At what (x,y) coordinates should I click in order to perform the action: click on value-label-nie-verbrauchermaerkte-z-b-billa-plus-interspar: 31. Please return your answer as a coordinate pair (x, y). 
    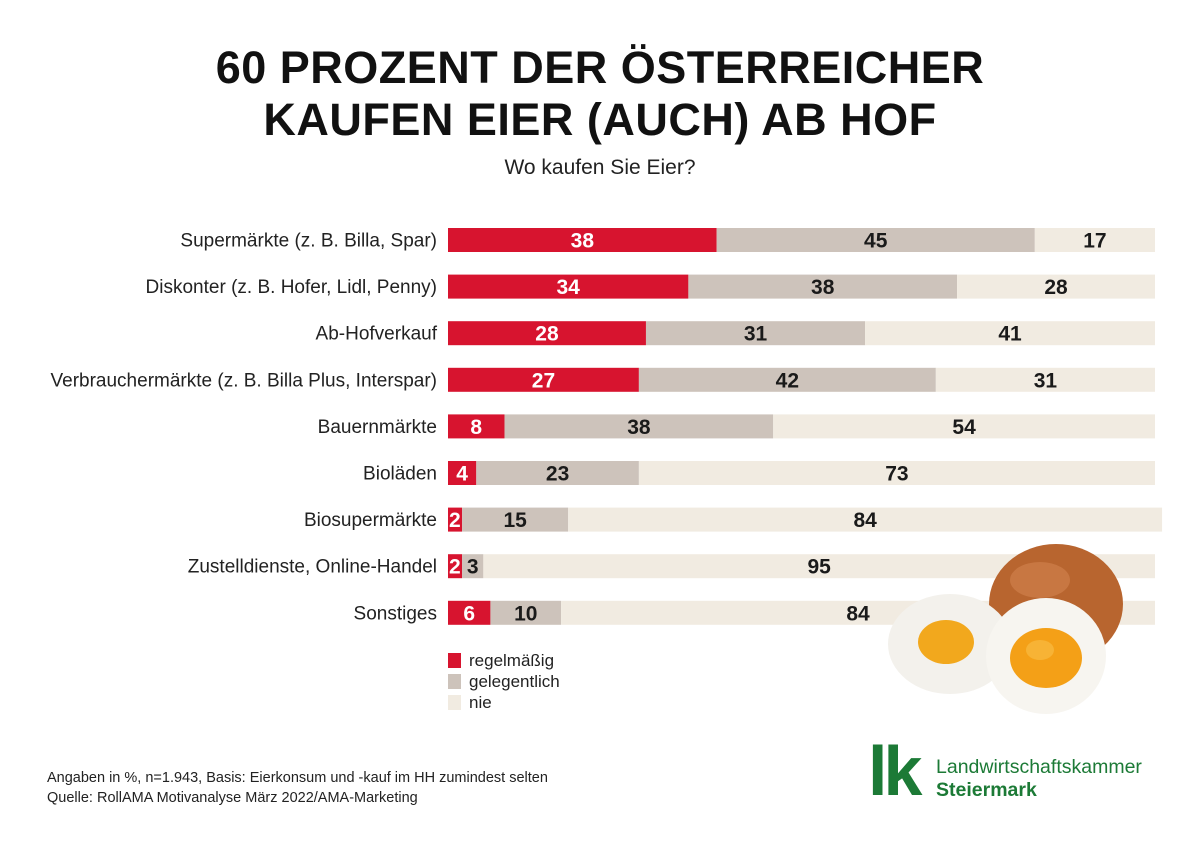
    Looking at the image, I should click on (1046, 380).